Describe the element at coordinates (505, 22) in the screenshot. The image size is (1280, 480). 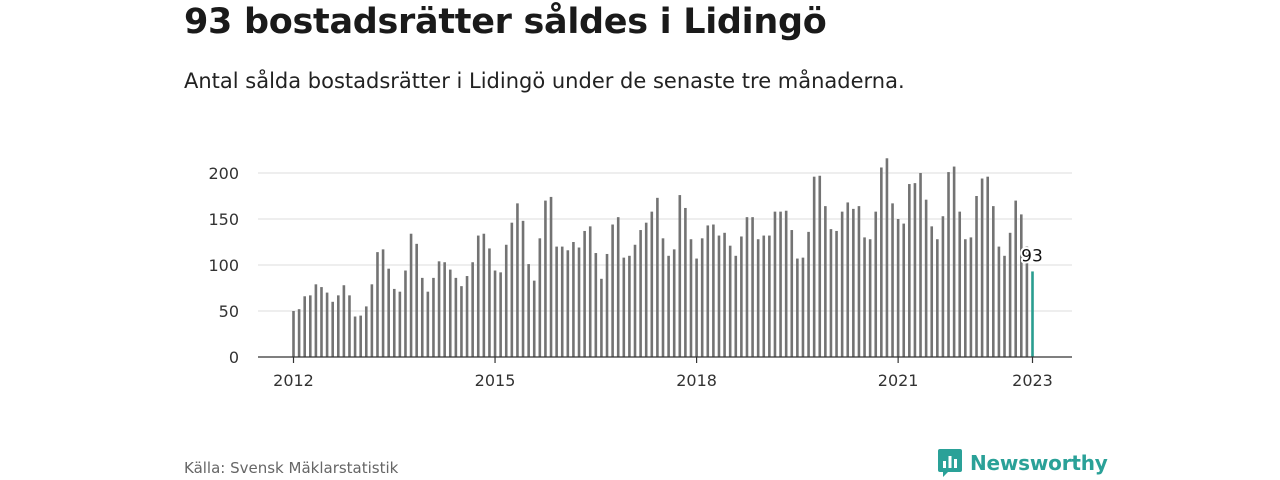
I see `chart-title: 93 bostadsrätter såldes i Lidingö` at that location.